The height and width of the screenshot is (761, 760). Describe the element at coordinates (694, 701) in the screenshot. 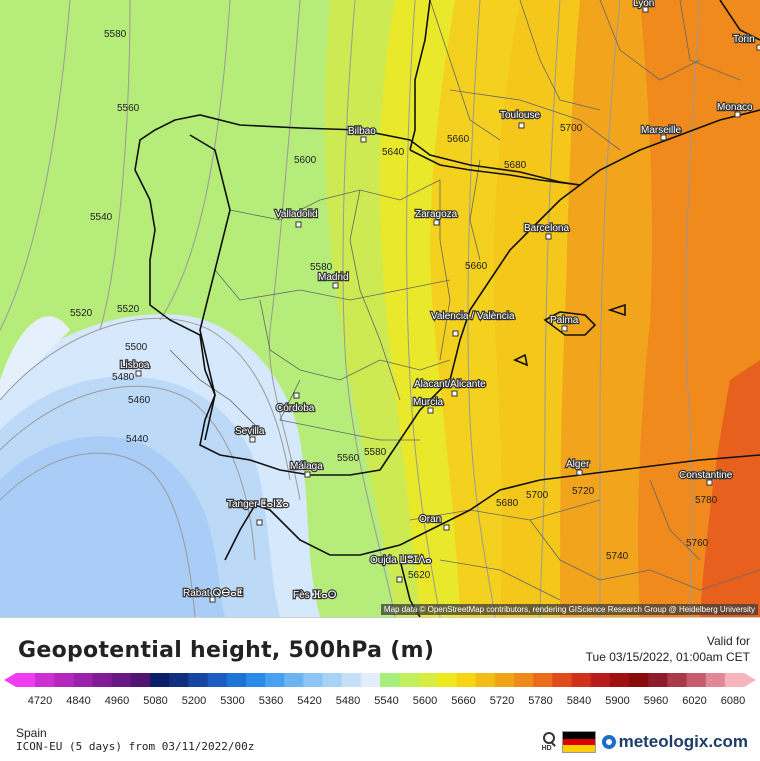

I see `scale-tick-label: 6020` at that location.